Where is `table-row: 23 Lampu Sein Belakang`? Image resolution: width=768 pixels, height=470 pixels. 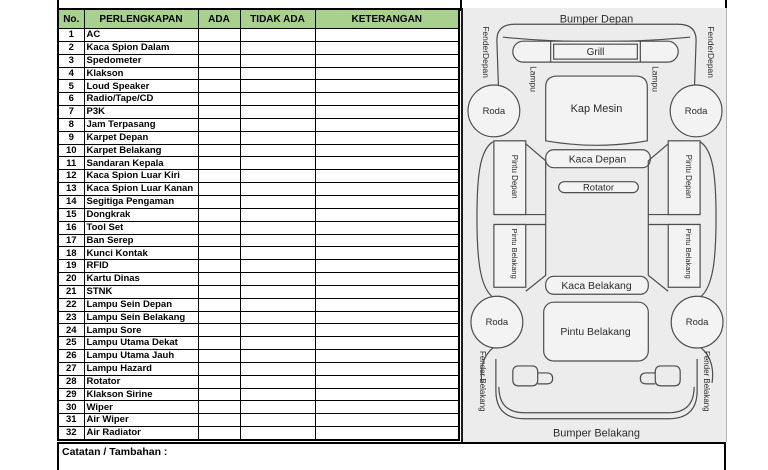
table-row: 23 Lampu Sein Belakang is located at coordinates (258, 317).